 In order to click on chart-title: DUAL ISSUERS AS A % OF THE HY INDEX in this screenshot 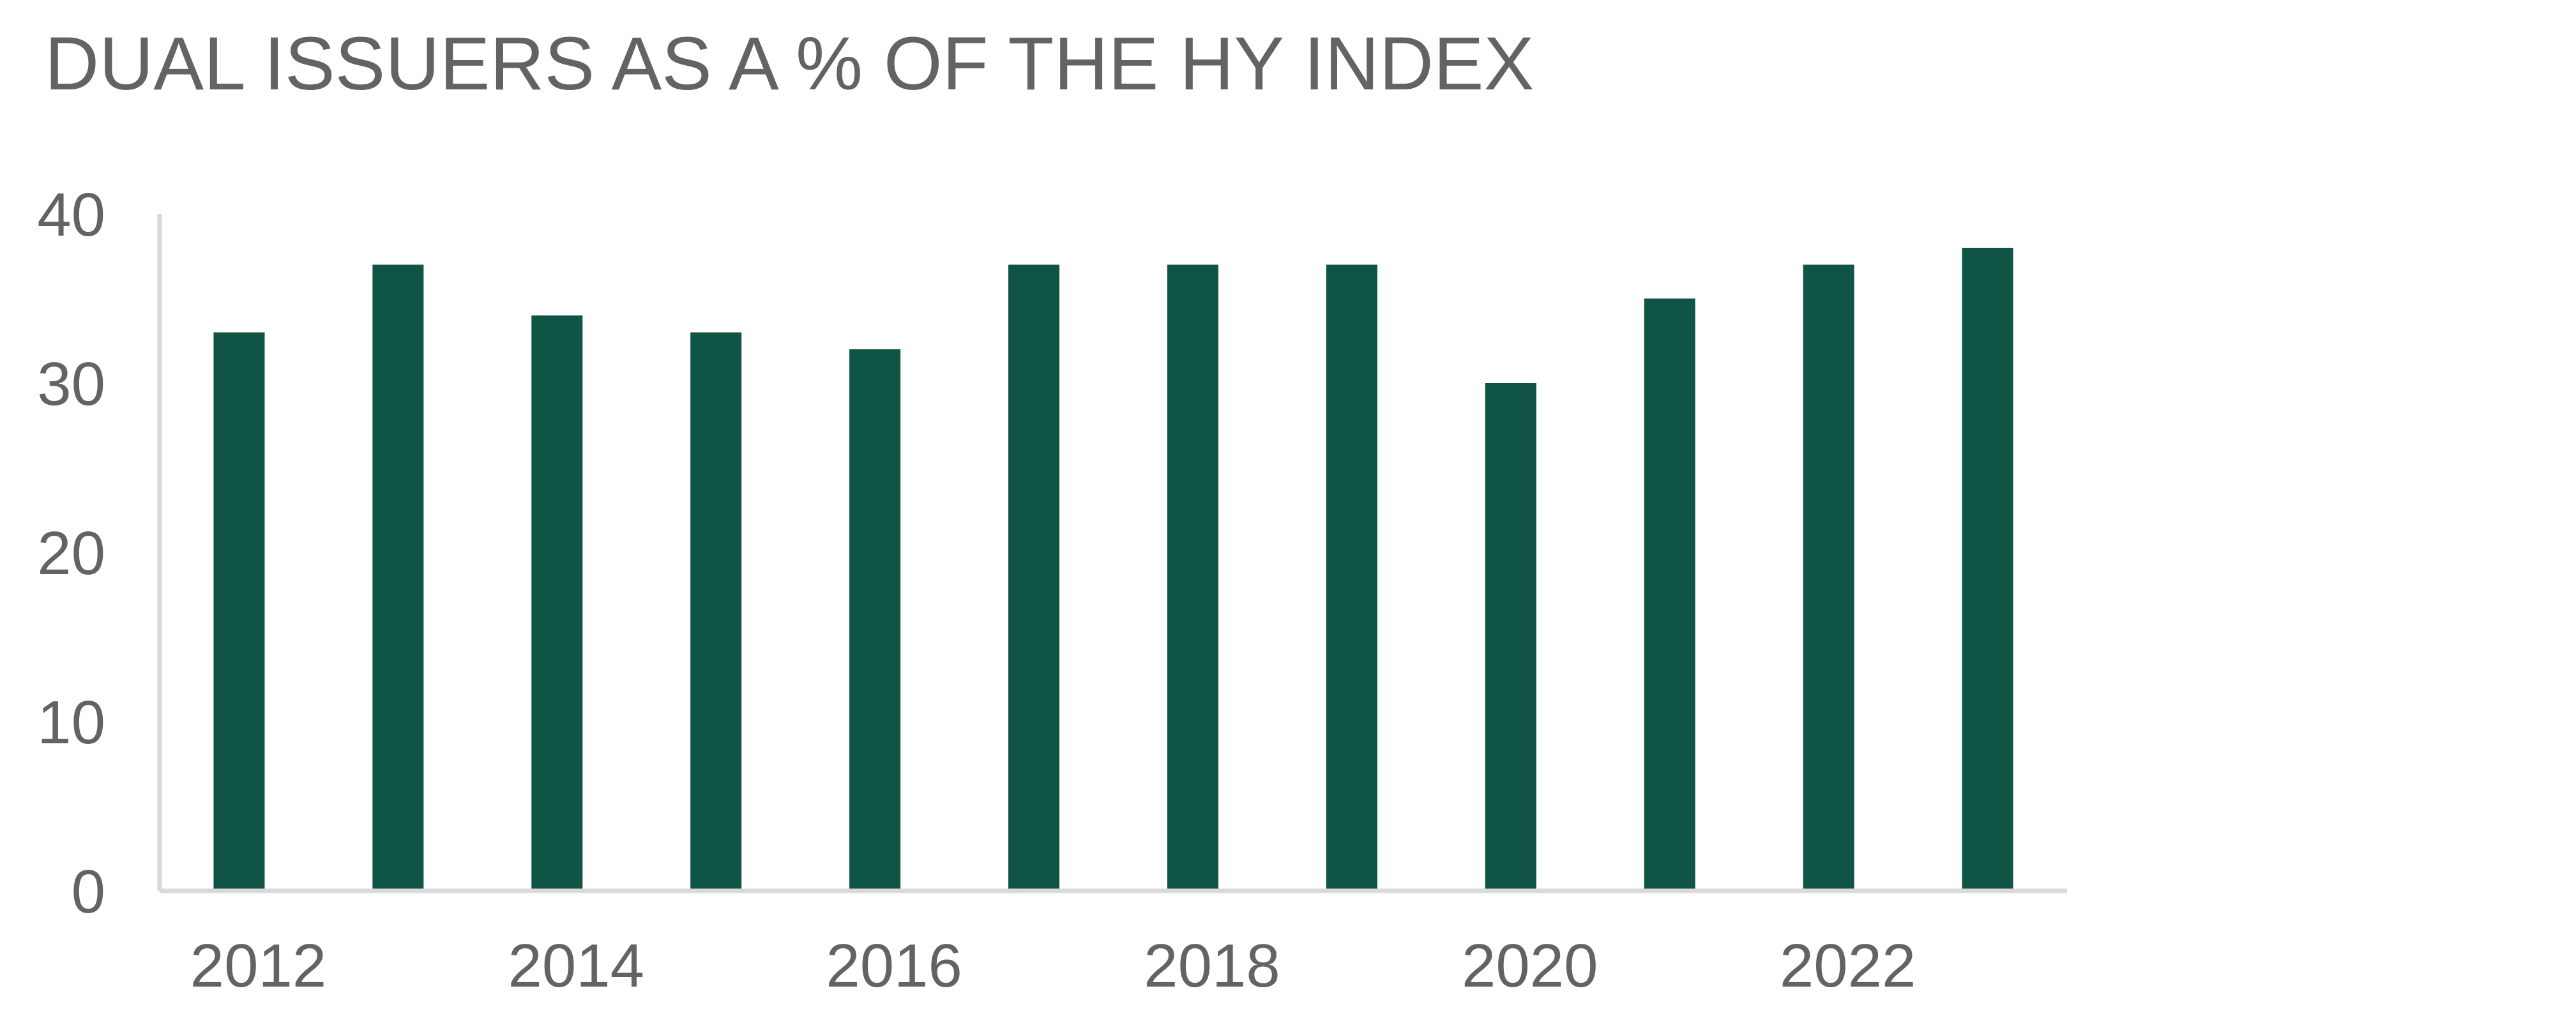, I will do `click(789, 64)`.